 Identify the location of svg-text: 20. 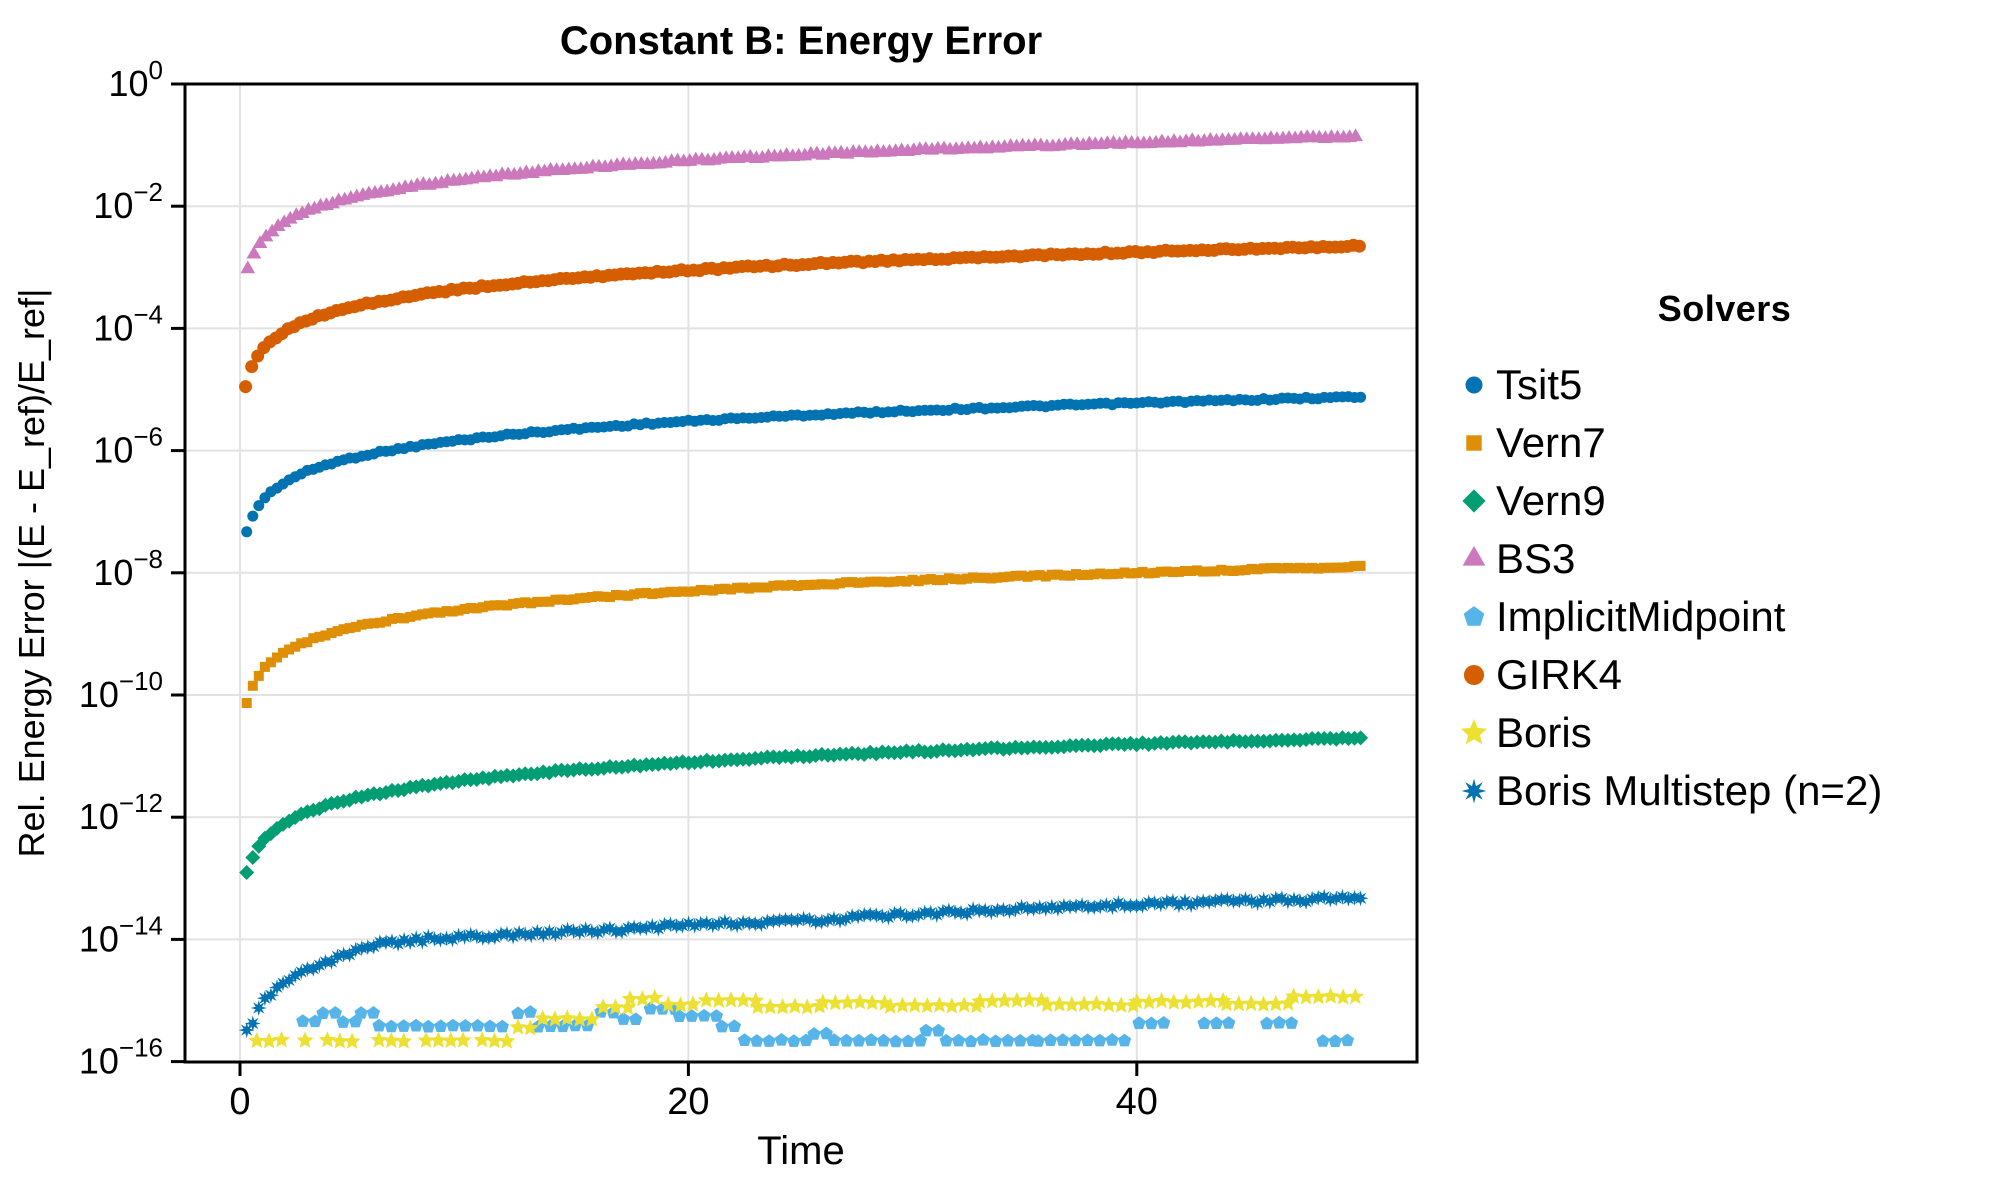
(688, 1102).